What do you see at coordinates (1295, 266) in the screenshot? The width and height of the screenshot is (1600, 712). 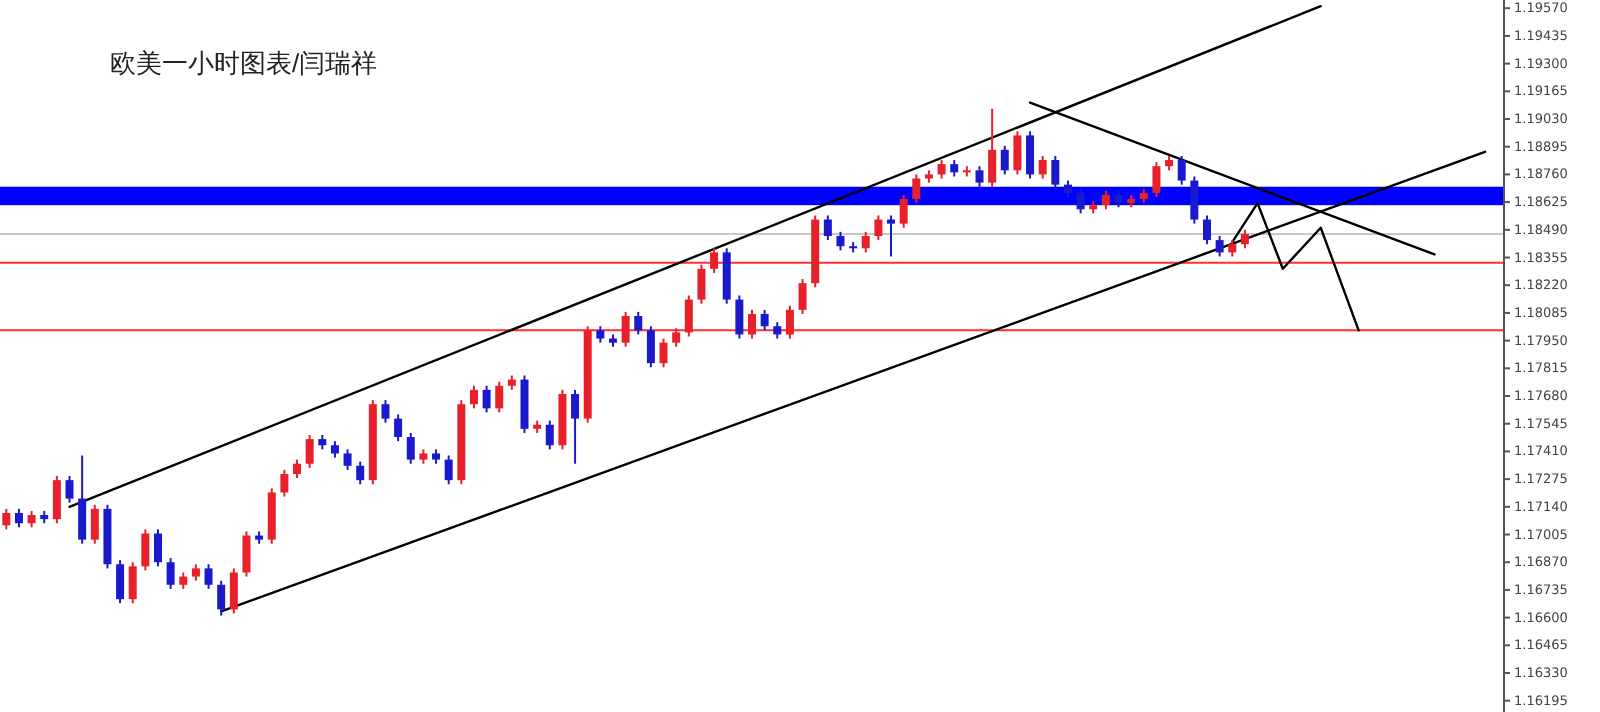 I see `line-series` at bounding box center [1295, 266].